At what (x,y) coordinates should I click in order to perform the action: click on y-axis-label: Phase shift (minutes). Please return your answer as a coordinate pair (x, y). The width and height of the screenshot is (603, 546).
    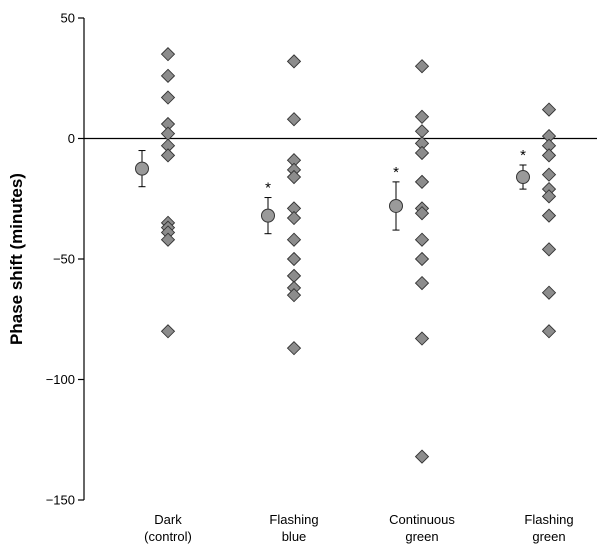
    Looking at the image, I should click on (16, 259).